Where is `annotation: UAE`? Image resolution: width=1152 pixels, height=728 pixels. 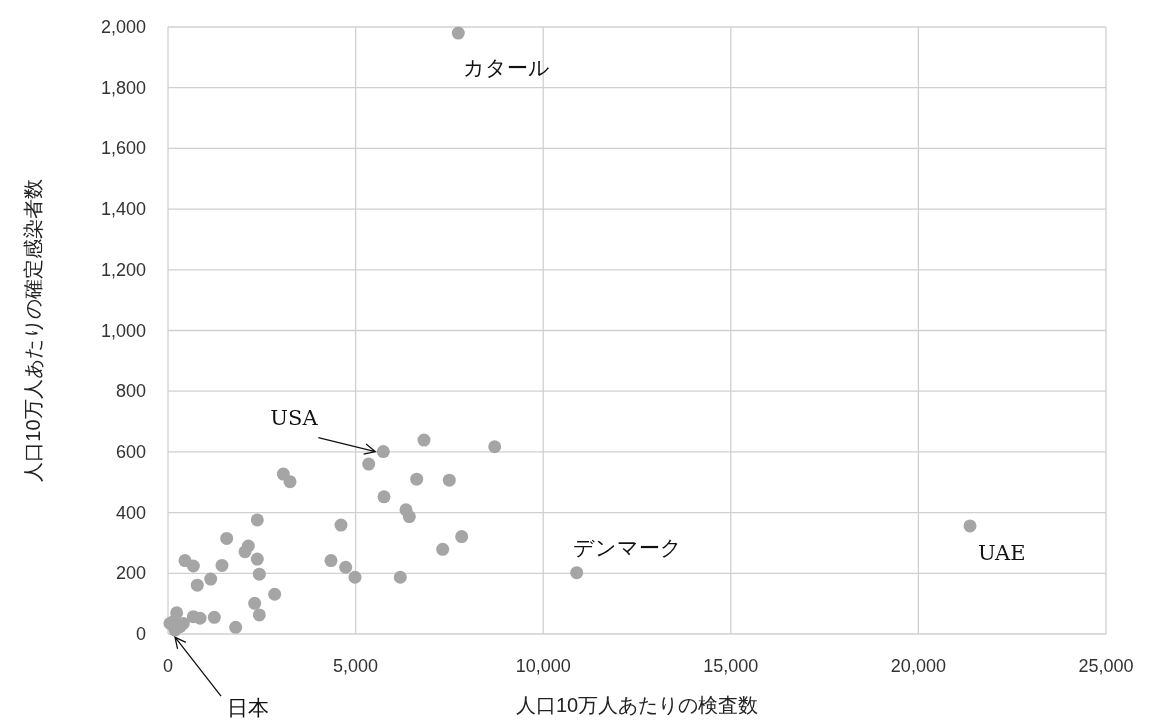
annotation: UAE is located at coordinates (1001, 552).